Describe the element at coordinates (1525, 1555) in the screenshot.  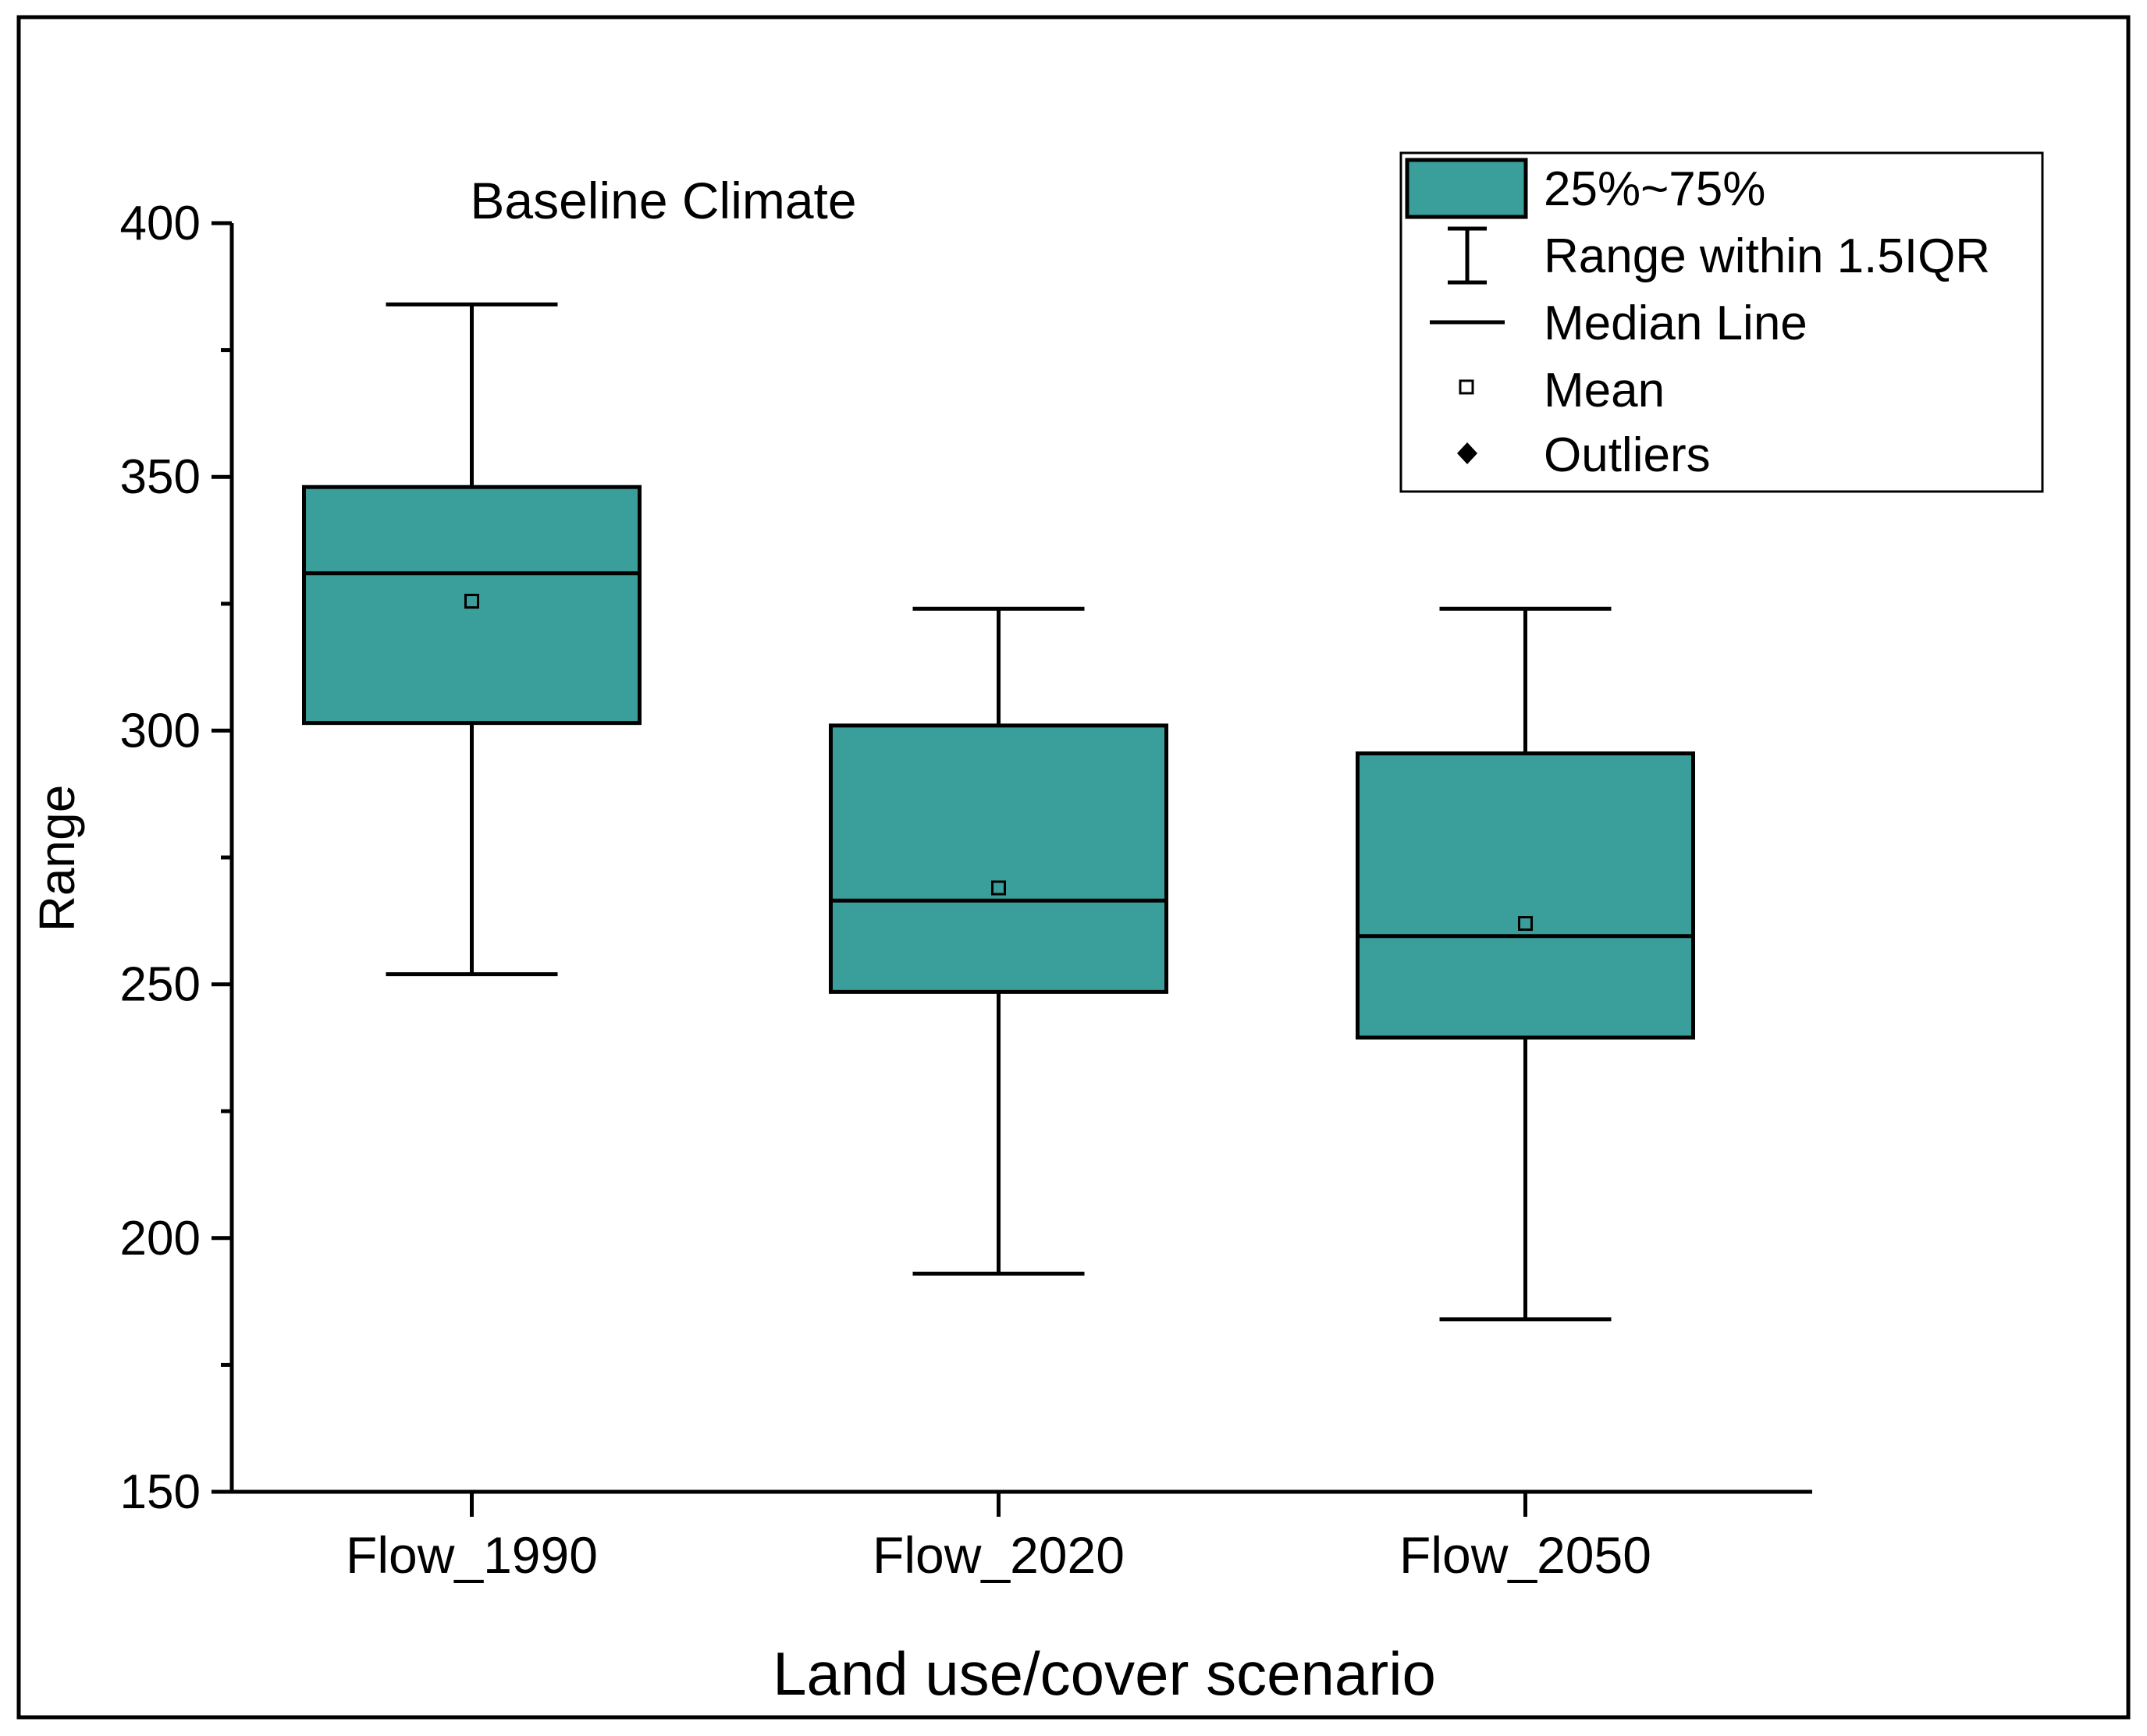
I see `x-tick-label: Flow_2050` at that location.